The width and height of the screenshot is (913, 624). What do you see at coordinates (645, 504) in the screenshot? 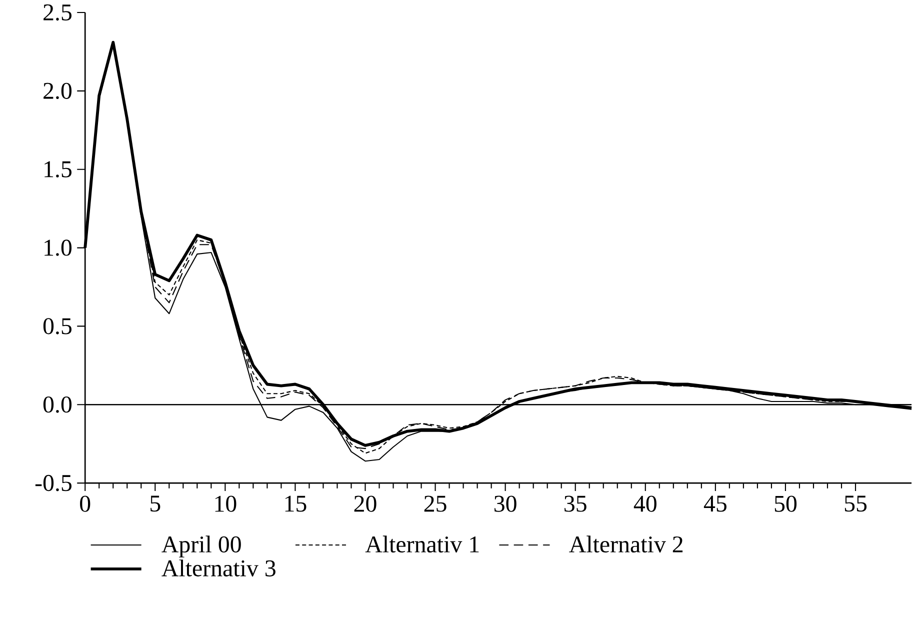
I see `x-tick-label: 40` at bounding box center [645, 504].